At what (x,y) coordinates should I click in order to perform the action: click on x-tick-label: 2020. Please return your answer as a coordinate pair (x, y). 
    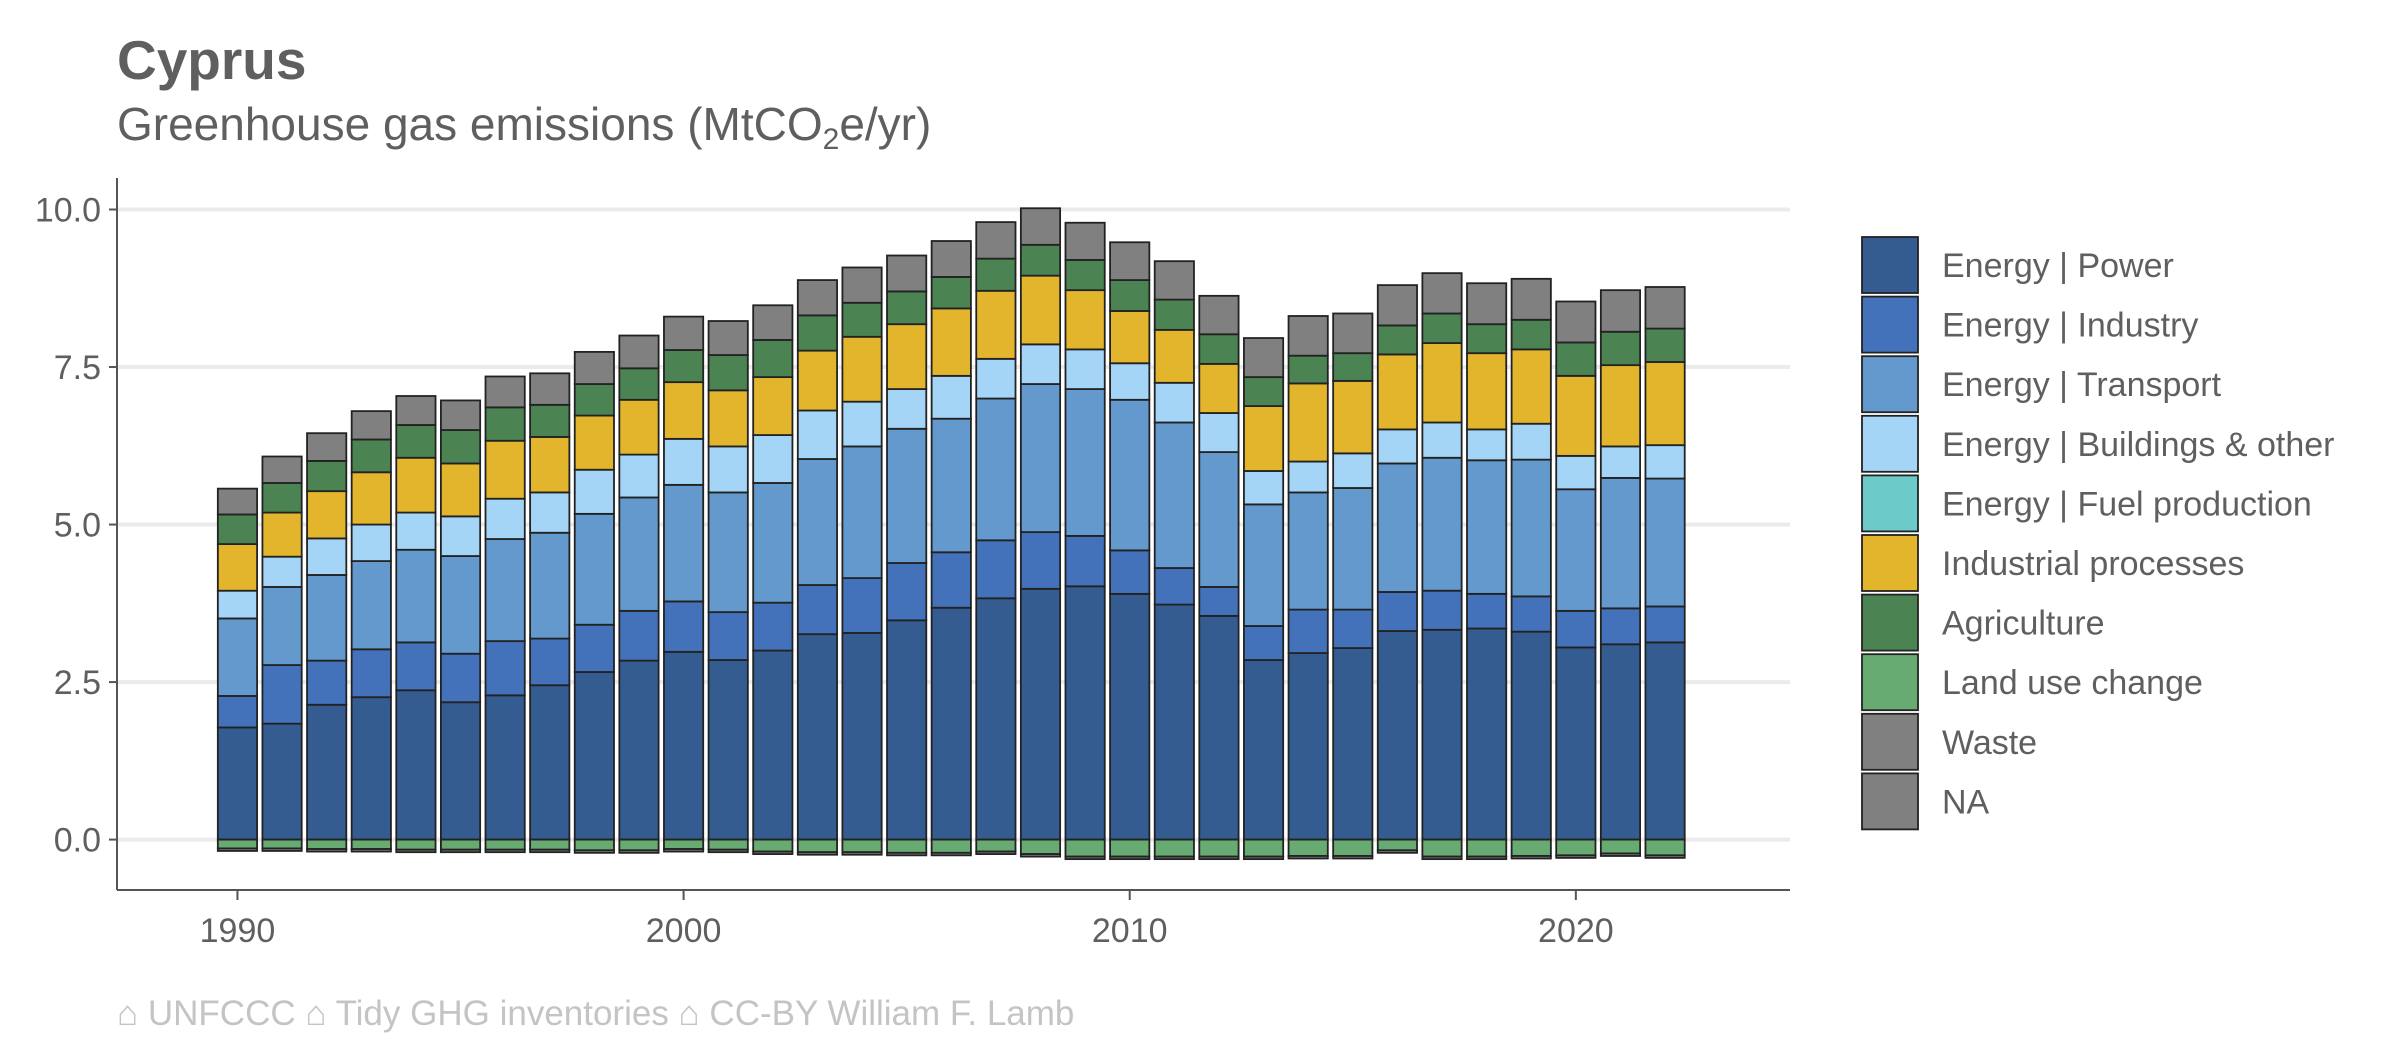
    Looking at the image, I should click on (1576, 931).